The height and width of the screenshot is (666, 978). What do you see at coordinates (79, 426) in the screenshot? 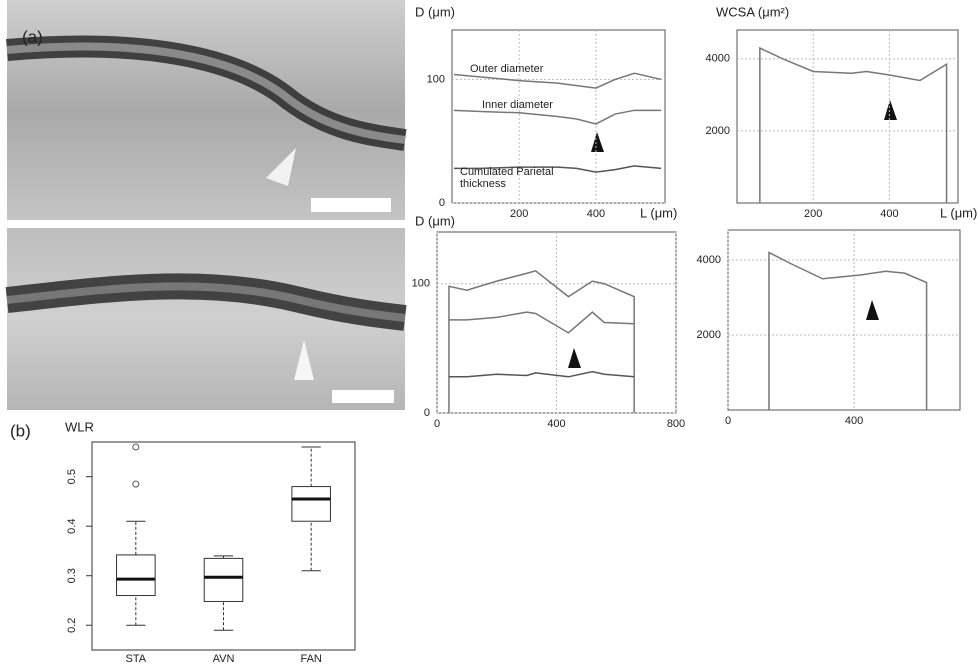
I see `chart-title: WLR` at bounding box center [79, 426].